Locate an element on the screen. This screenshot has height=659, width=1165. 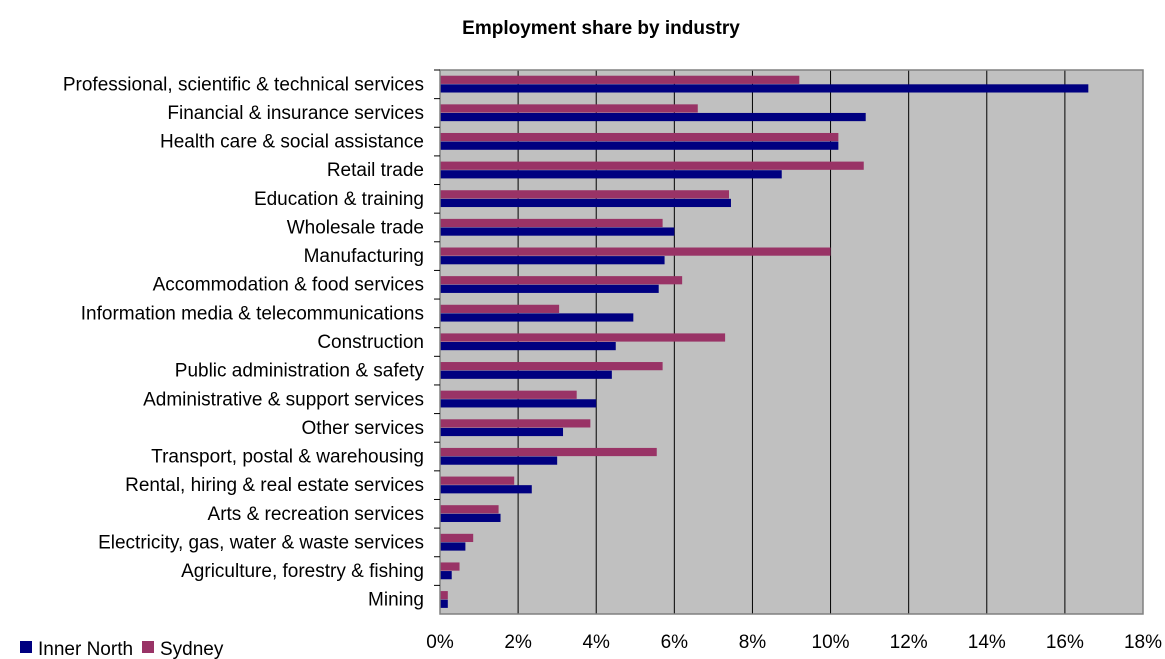
x-tick-label: 12% is located at coordinates (909, 642).